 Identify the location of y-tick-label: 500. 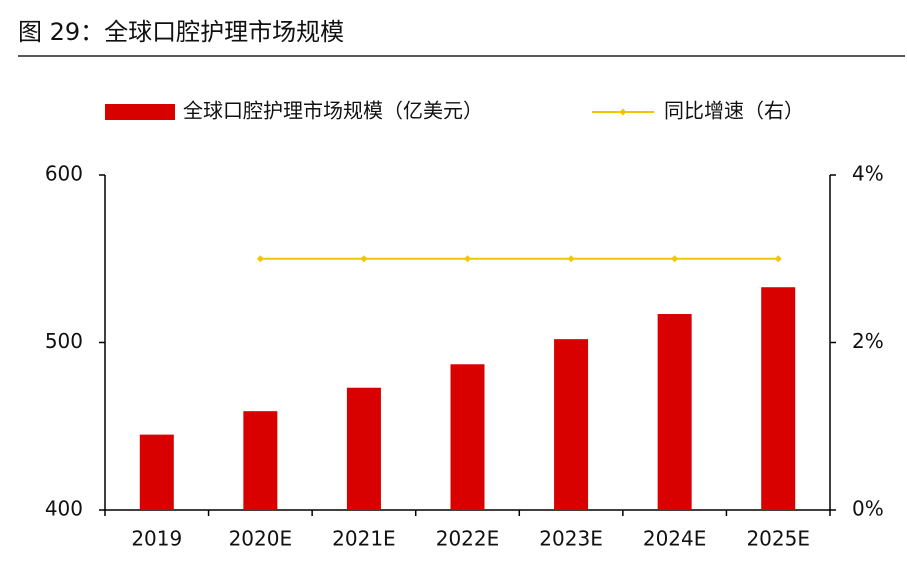
(64, 341).